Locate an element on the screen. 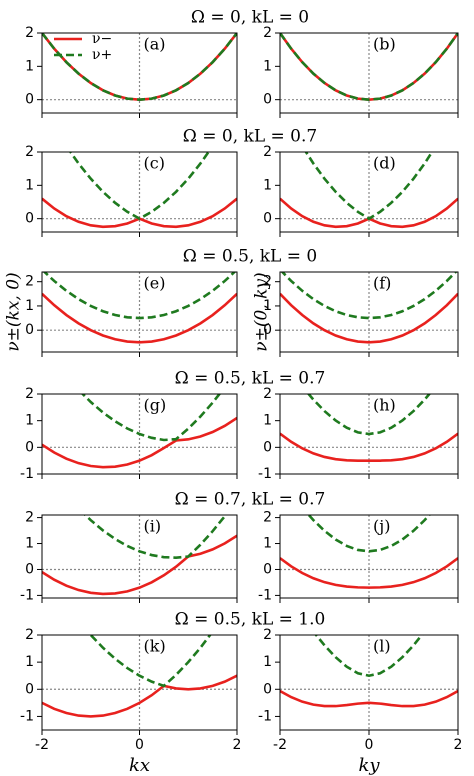 This screenshot has height=776, width=474. row-title: Ω = 0.7, kL = 0.7 is located at coordinates (250, 500).